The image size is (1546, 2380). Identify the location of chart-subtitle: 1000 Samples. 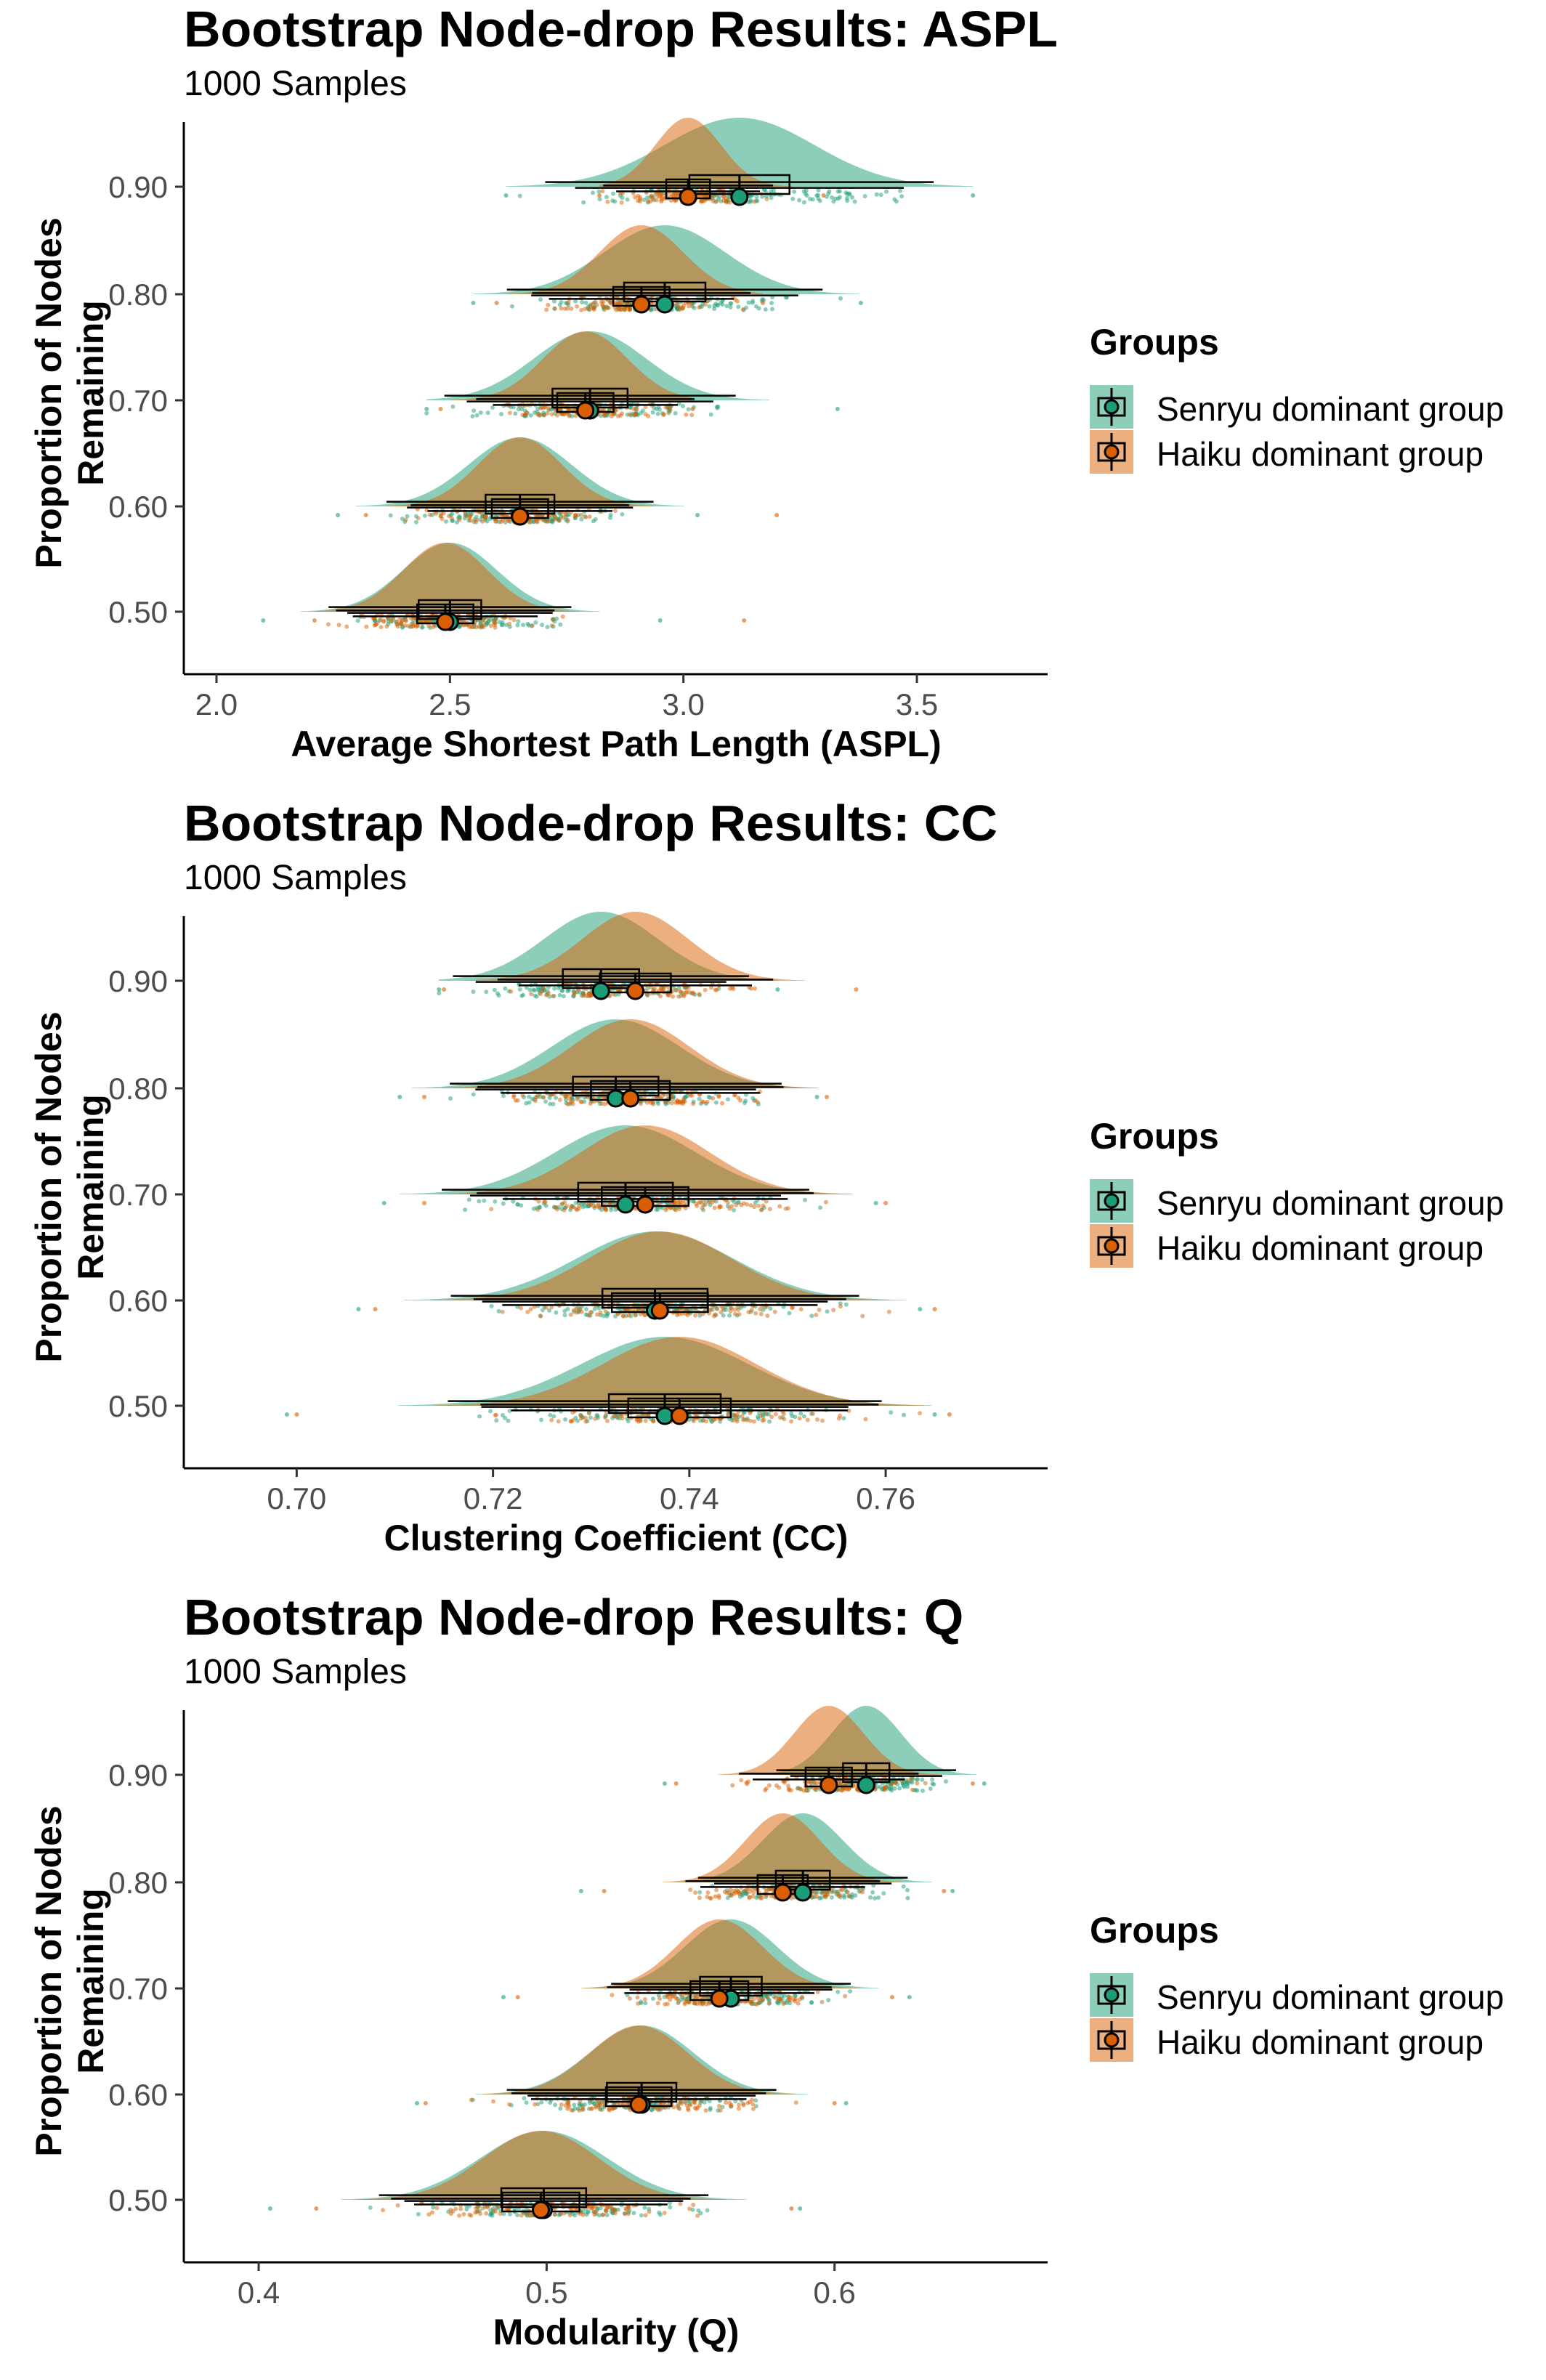
(295, 878).